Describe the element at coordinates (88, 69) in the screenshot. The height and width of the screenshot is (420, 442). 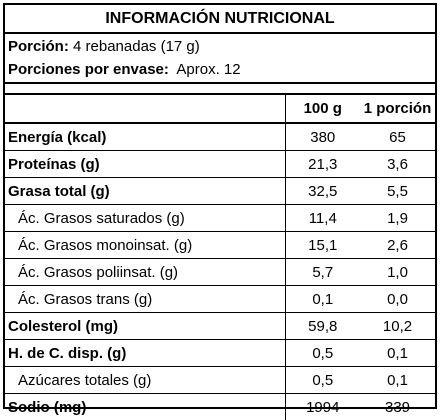
I see `servings-per-container-label: Porciones por envase:` at that location.